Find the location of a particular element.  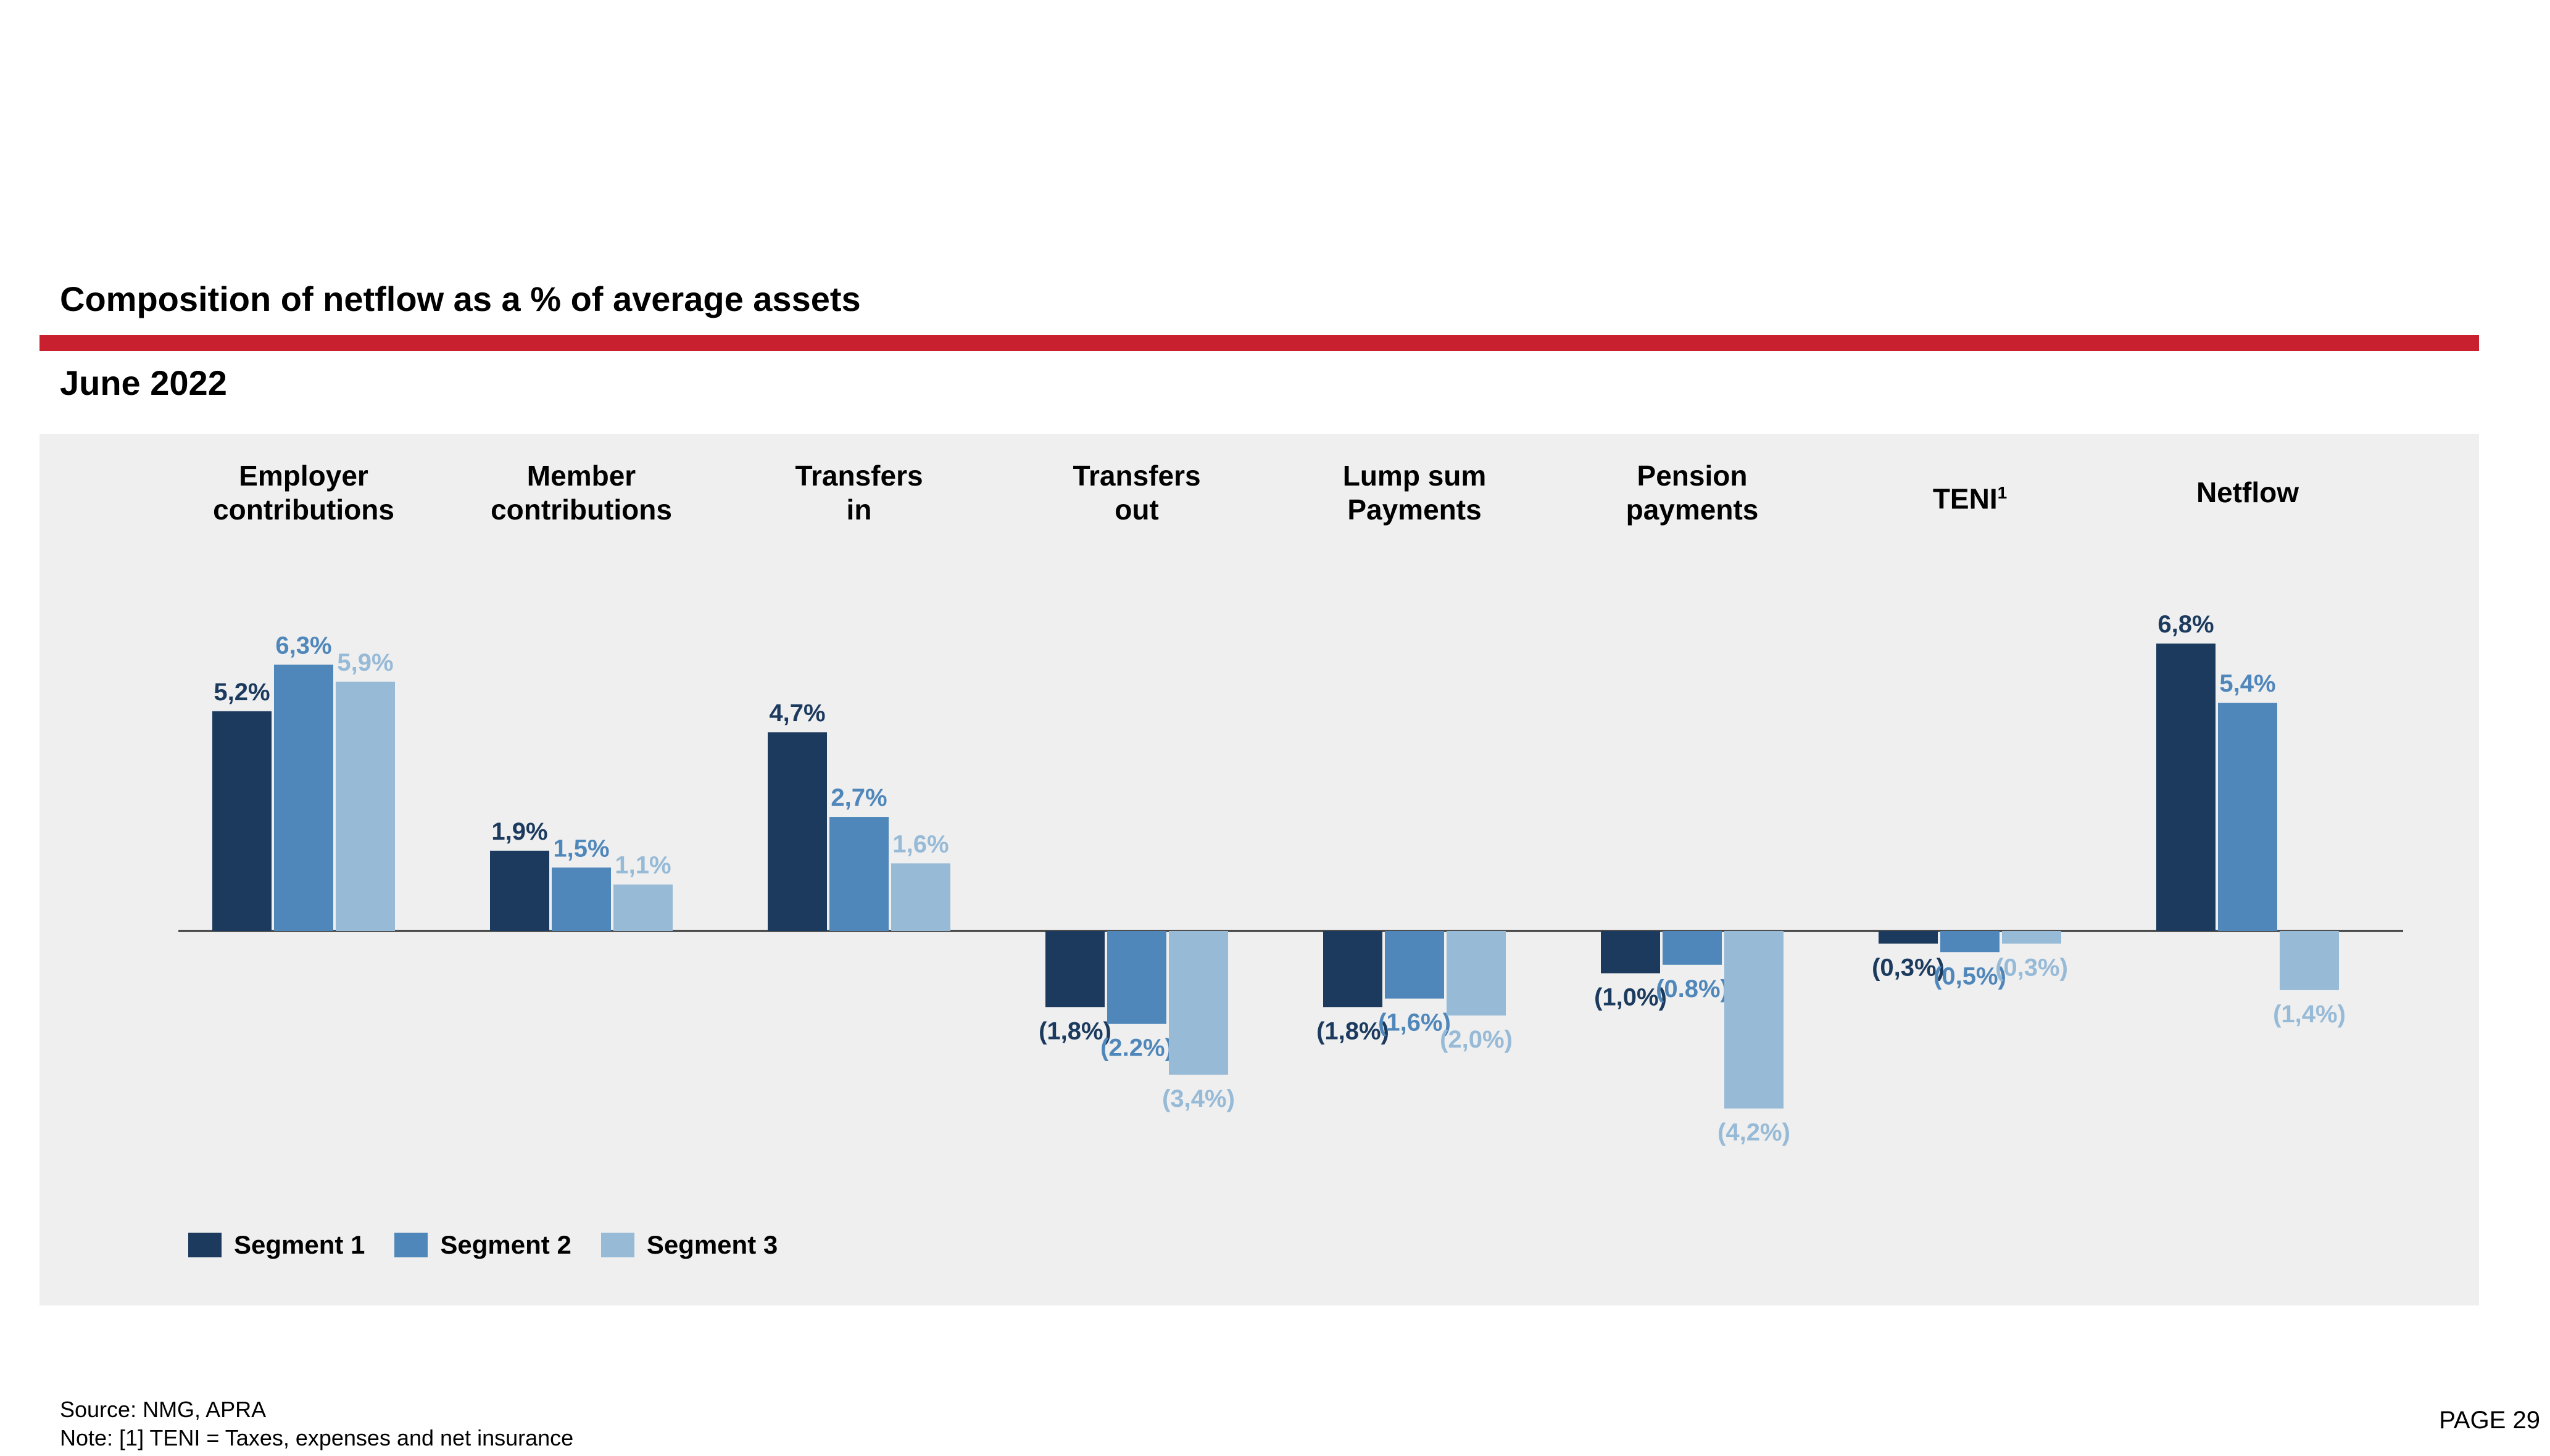

legend-item-segment-3: Segment 3 is located at coordinates (689, 1245).